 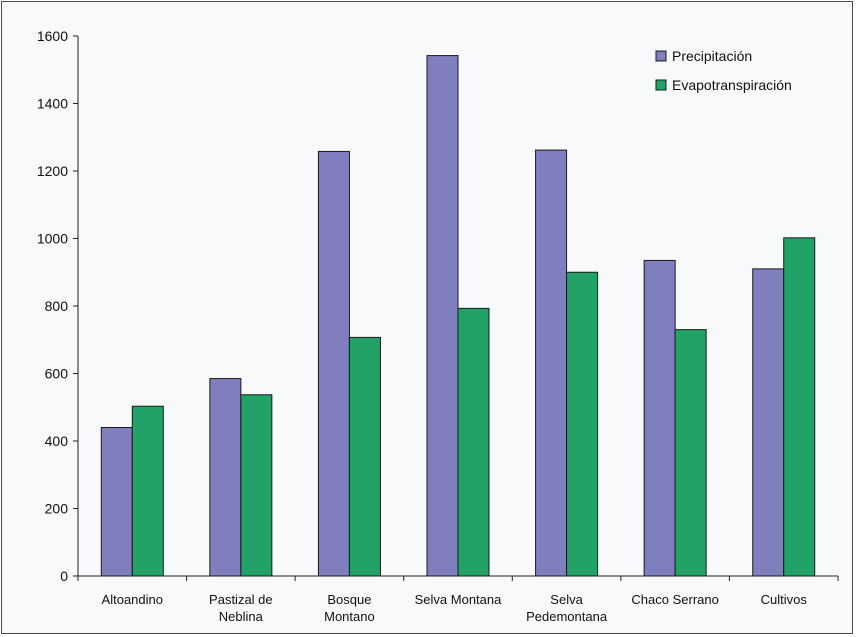 What do you see at coordinates (52, 239) in the screenshot?
I see `y-tick-label: 1000` at bounding box center [52, 239].